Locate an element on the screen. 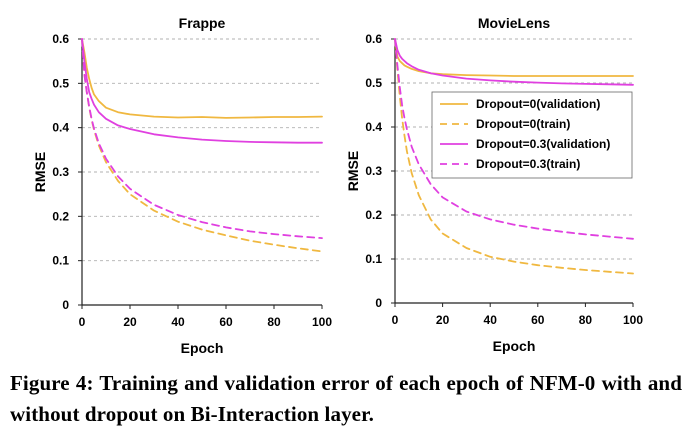 The image size is (692, 444). chart-title: Frappe is located at coordinates (202, 23).